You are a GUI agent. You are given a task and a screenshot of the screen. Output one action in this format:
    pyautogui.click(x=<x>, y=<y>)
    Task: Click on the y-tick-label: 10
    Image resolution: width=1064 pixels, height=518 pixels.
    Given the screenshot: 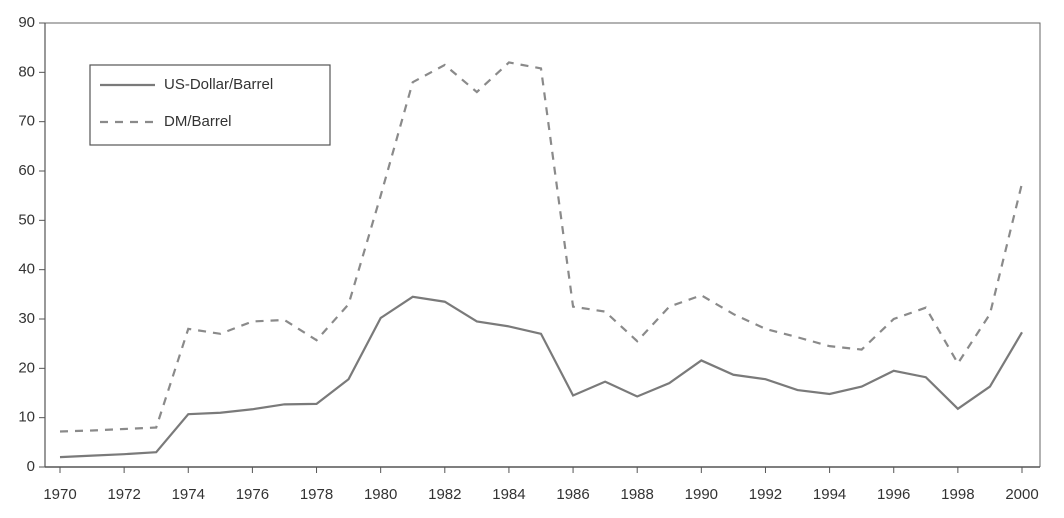 What is the action you would take?
    pyautogui.click(x=26, y=417)
    